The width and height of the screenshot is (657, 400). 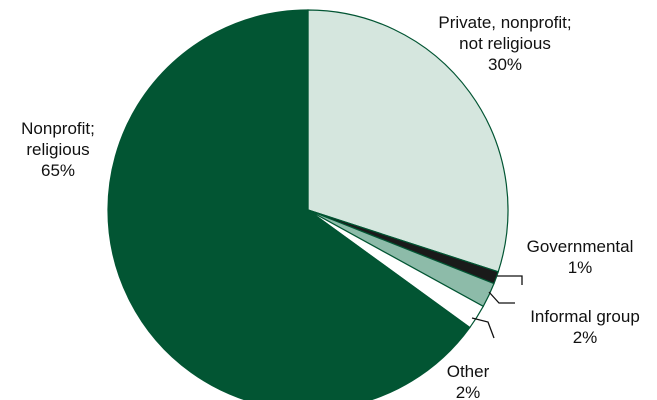 What do you see at coordinates (58, 128) in the screenshot?
I see `slice-category-label: Nonprofit;` at bounding box center [58, 128].